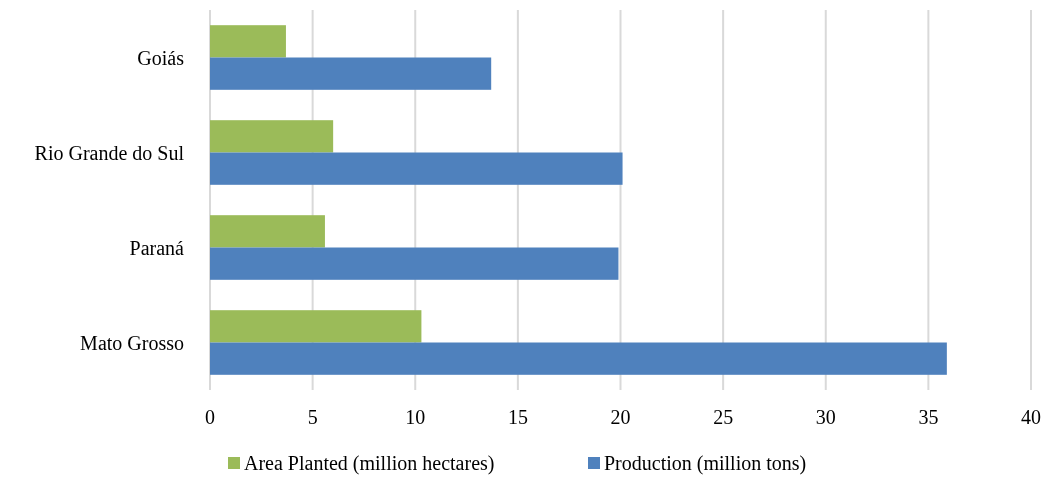 The height and width of the screenshot is (485, 1046). What do you see at coordinates (210, 417) in the screenshot?
I see `x-tick-label: 0` at bounding box center [210, 417].